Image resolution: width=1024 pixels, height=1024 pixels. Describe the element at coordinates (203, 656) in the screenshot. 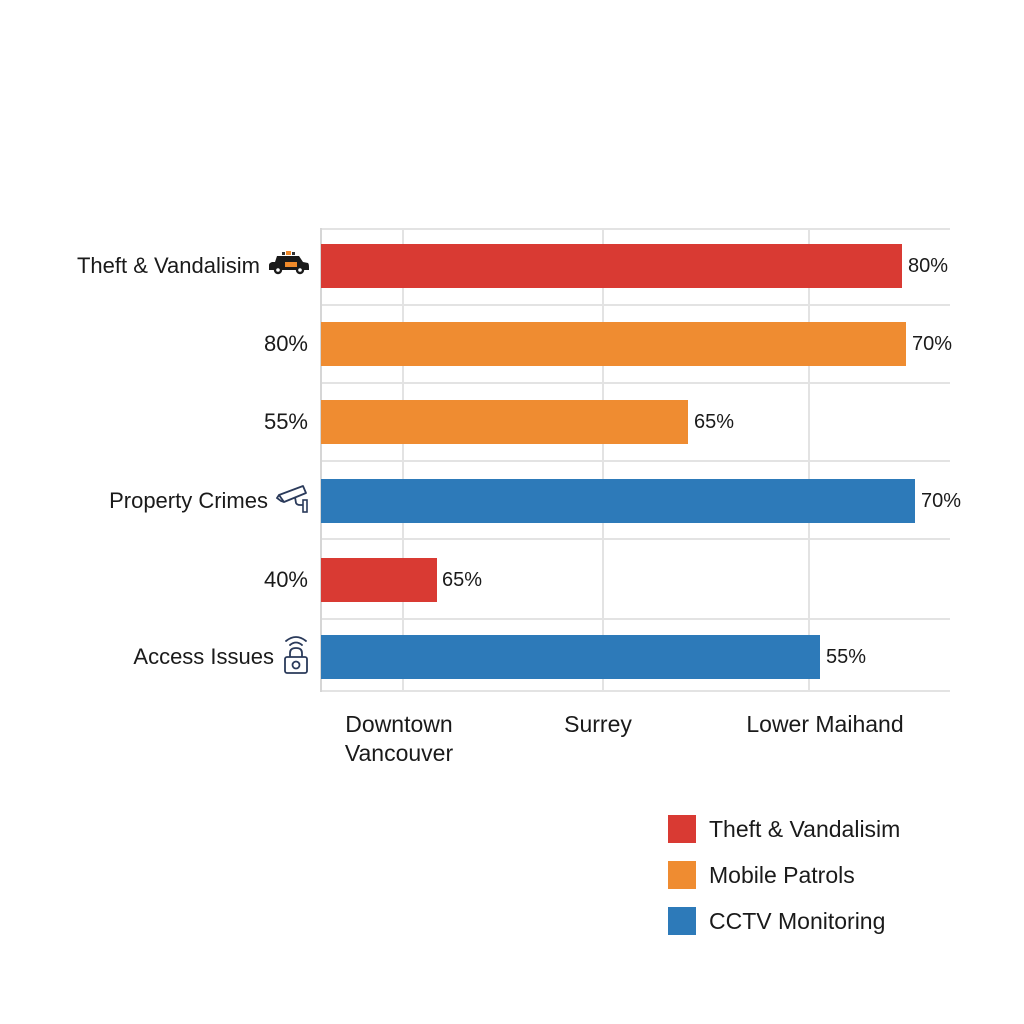

I see `y-axis-label-text: Access Issues` at that location.